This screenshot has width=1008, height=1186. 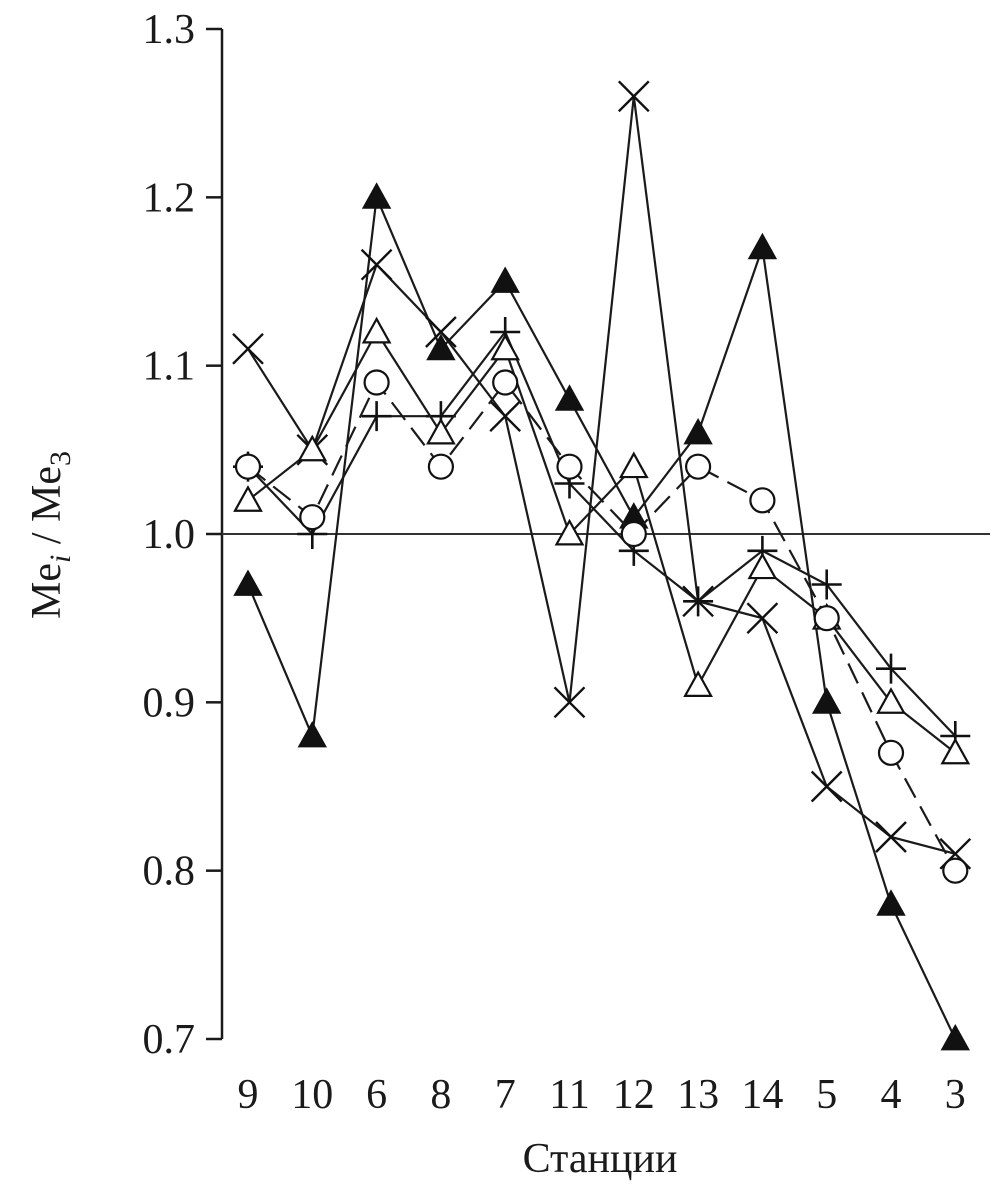 What do you see at coordinates (891, 1095) in the screenshot?
I see `x-tick-label: 4` at bounding box center [891, 1095].